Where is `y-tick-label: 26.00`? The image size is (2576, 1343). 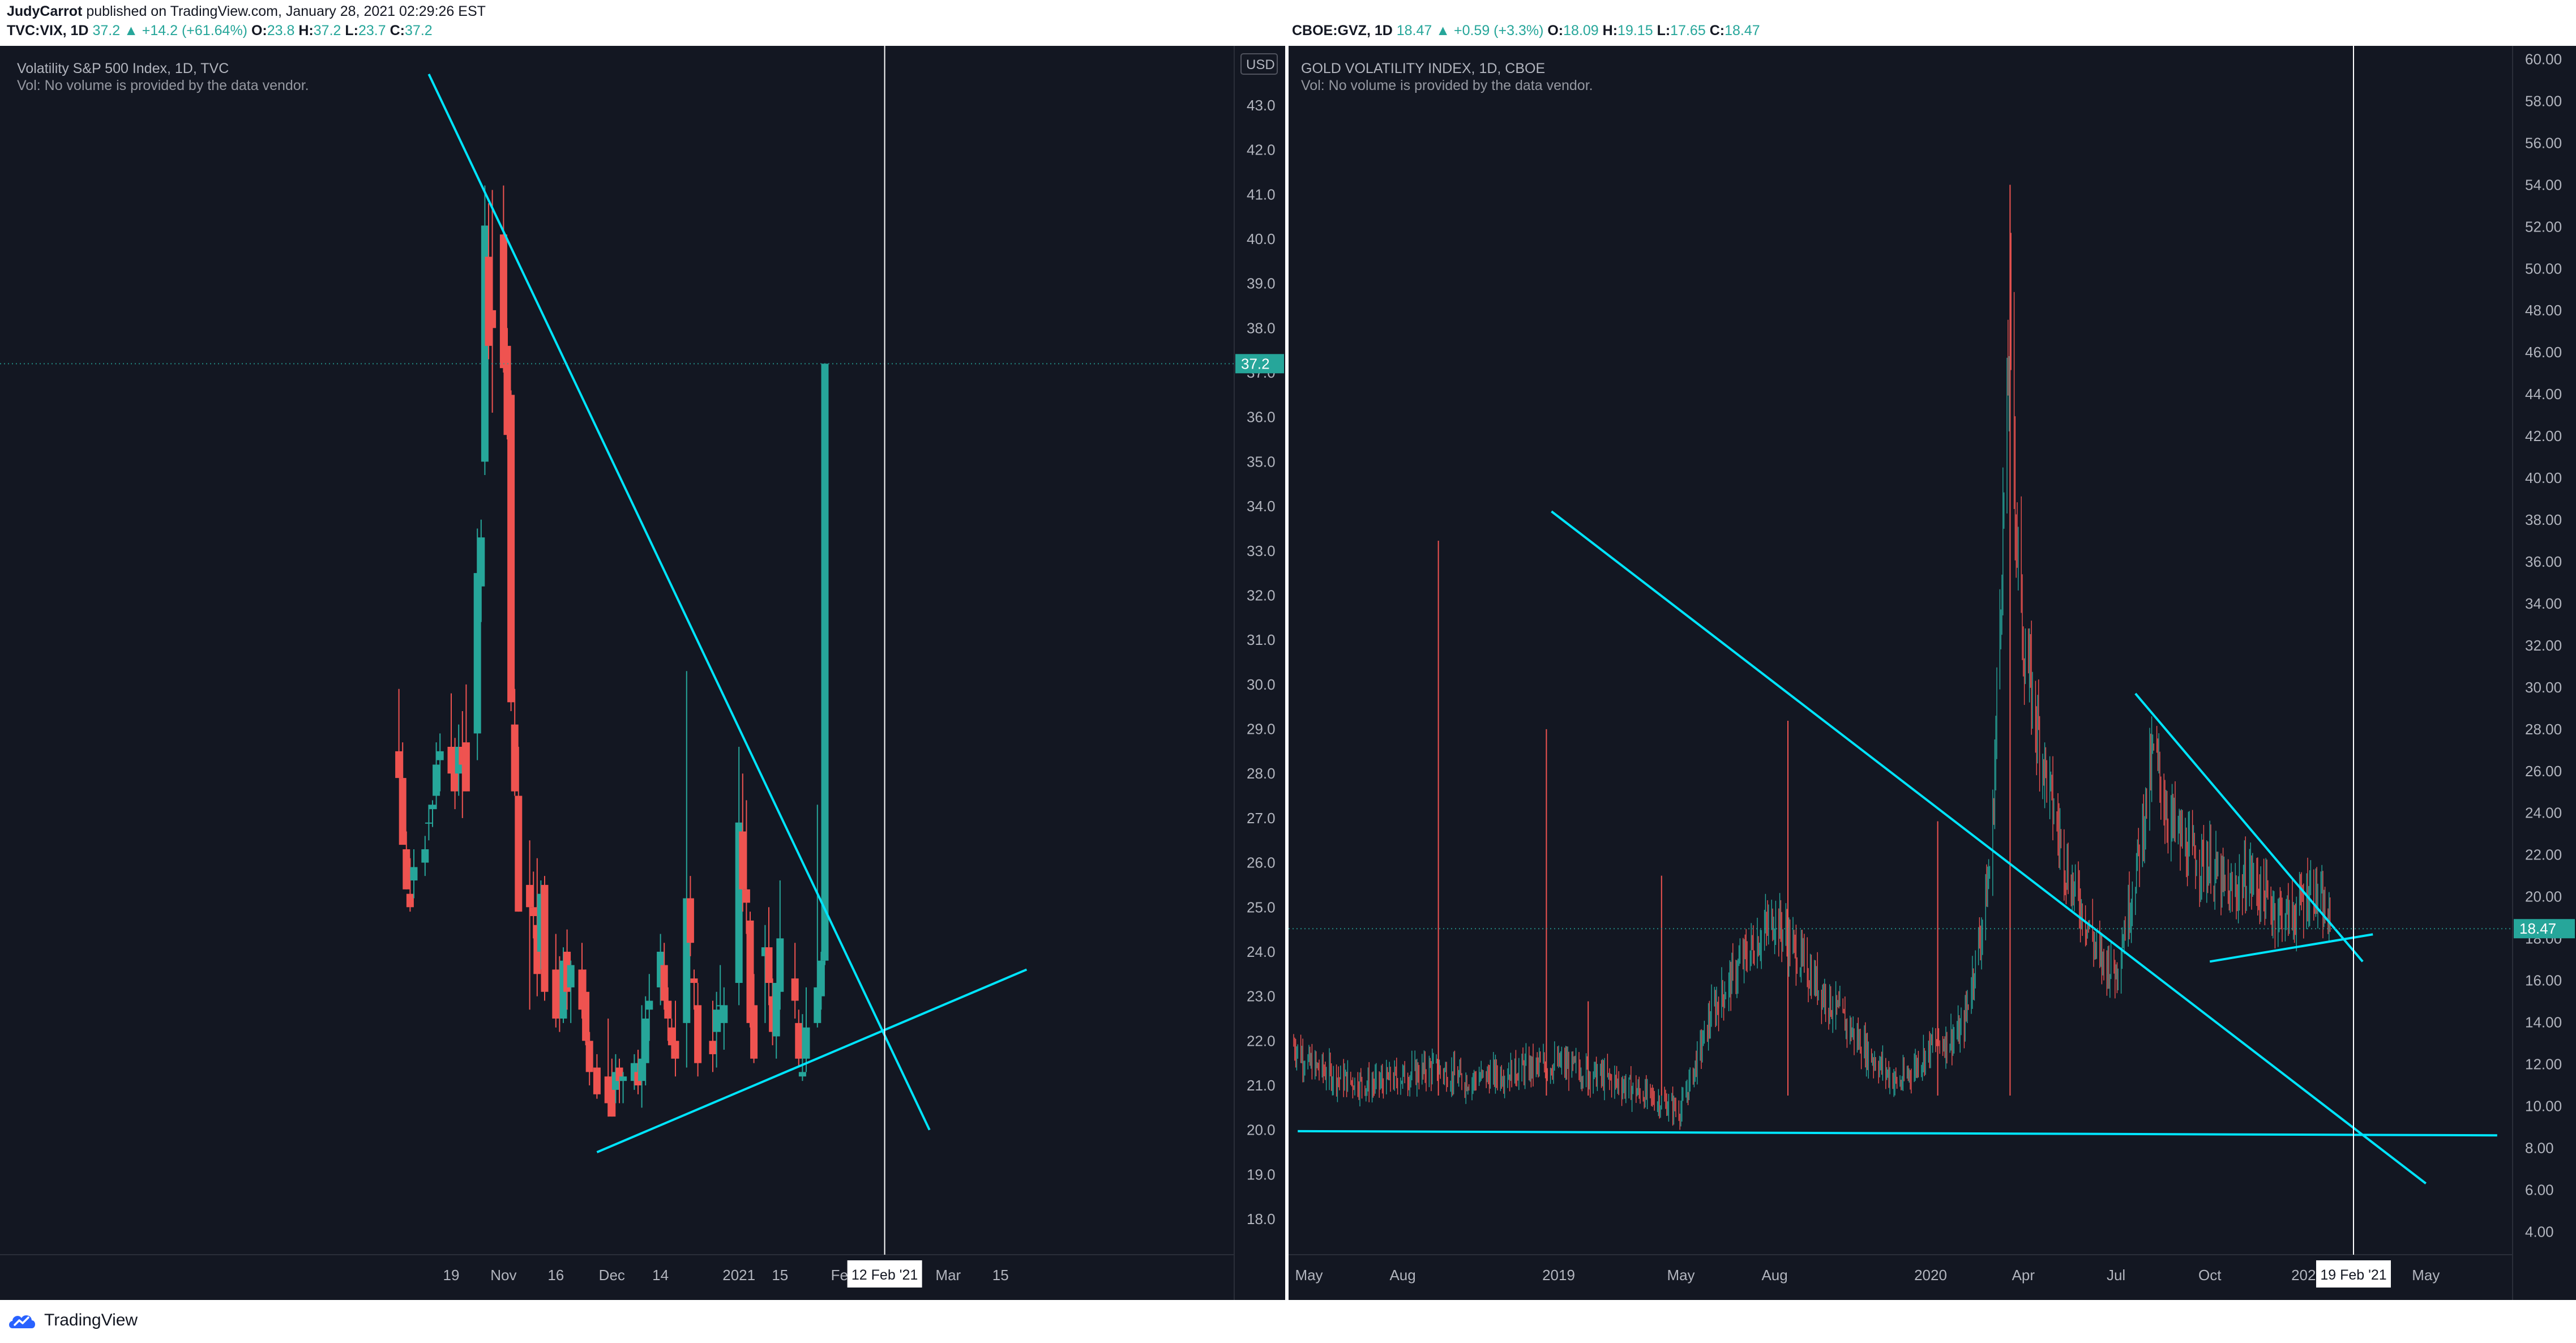 y-tick-label: 26.00 is located at coordinates (2543, 771).